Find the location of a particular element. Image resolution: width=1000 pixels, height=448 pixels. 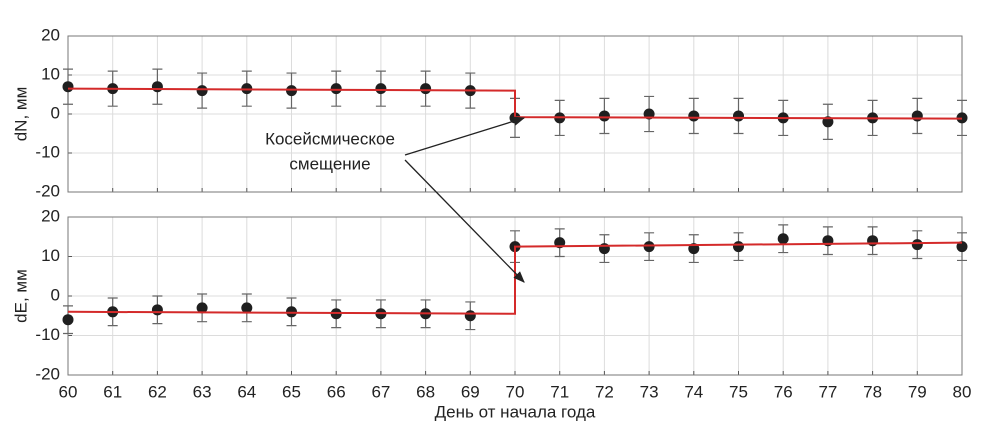

x-tick-label: 75 is located at coordinates (738, 391).